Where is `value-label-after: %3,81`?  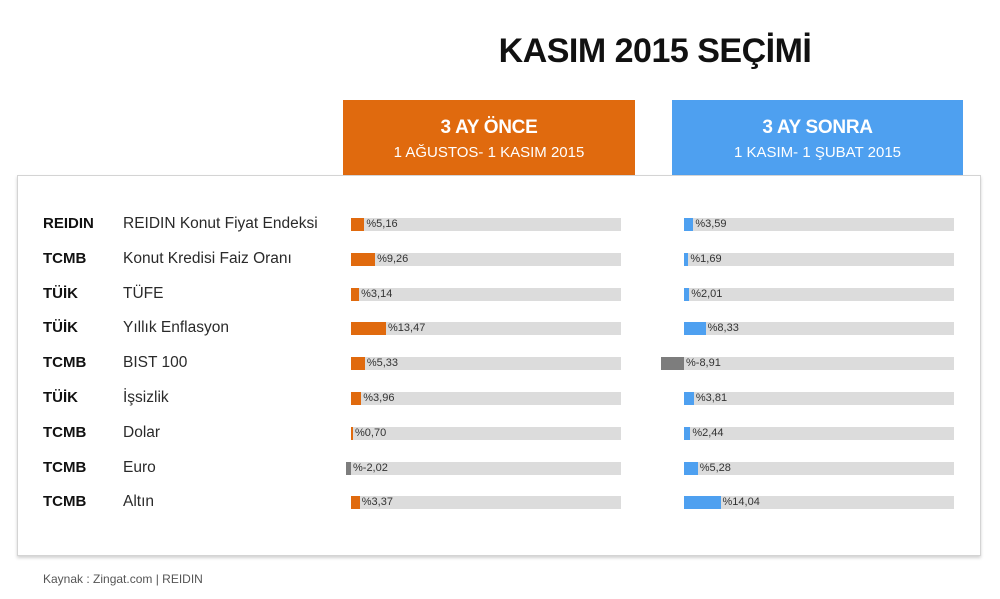
value-label-after: %3,81 is located at coordinates (711, 398).